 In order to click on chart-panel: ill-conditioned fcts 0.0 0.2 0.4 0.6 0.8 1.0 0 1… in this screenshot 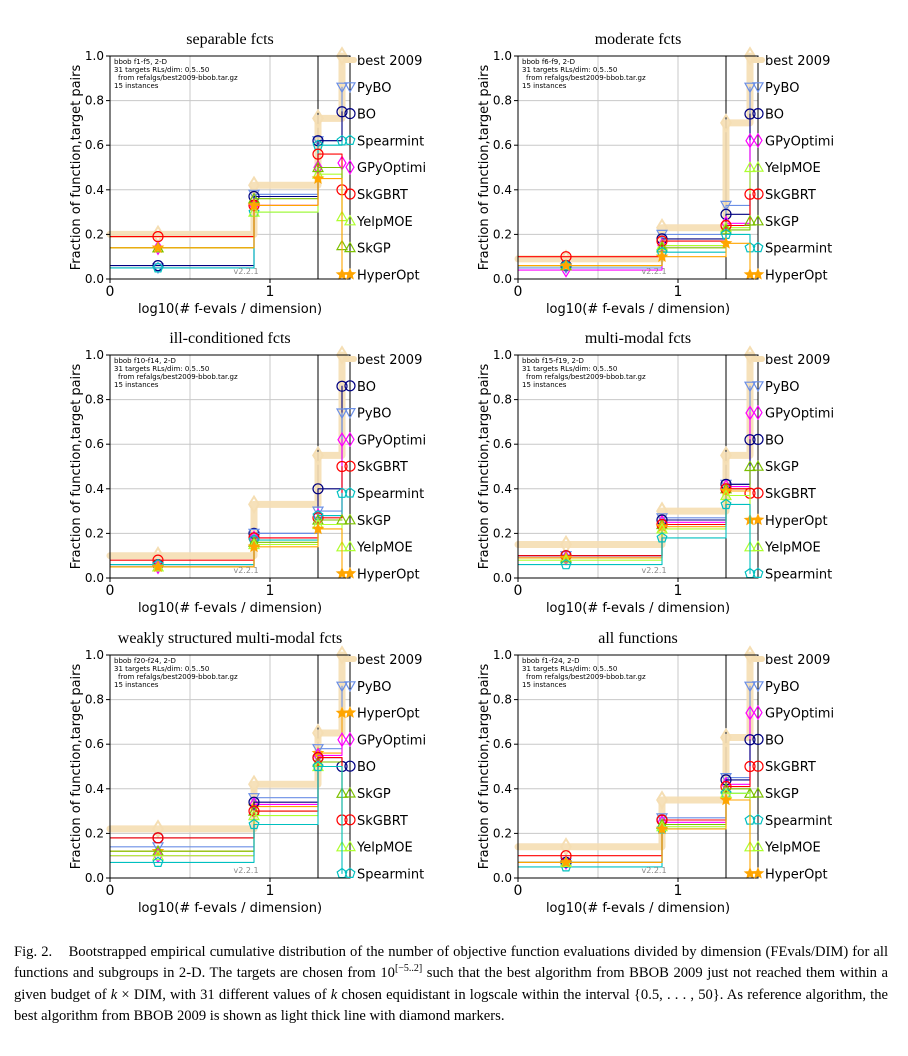, I will do `click(247, 473)`.